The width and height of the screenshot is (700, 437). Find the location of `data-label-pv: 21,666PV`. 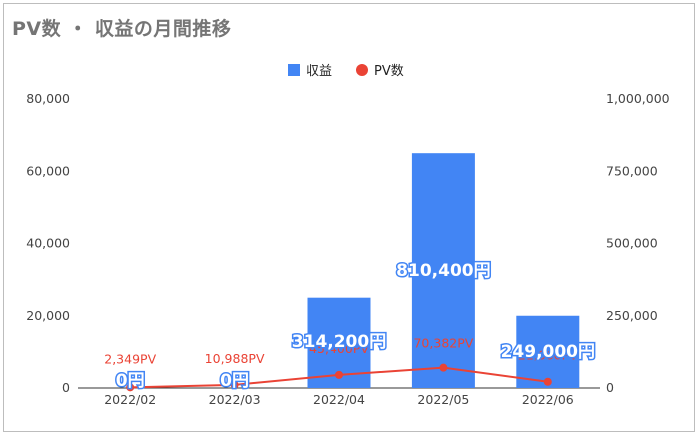

data-label-pv: 21,666PV is located at coordinates (548, 355).